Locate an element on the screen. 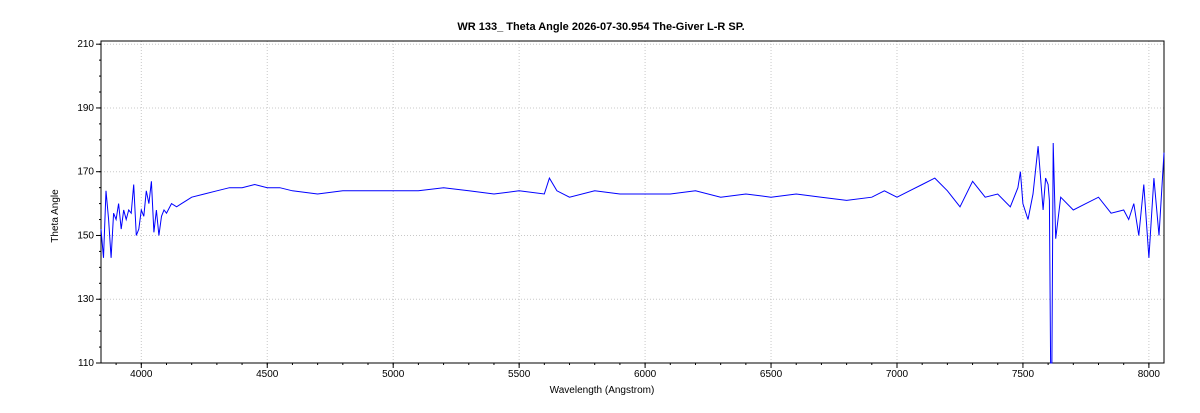 The image size is (1200, 413). x-tick-label: 4000 is located at coordinates (141, 374).